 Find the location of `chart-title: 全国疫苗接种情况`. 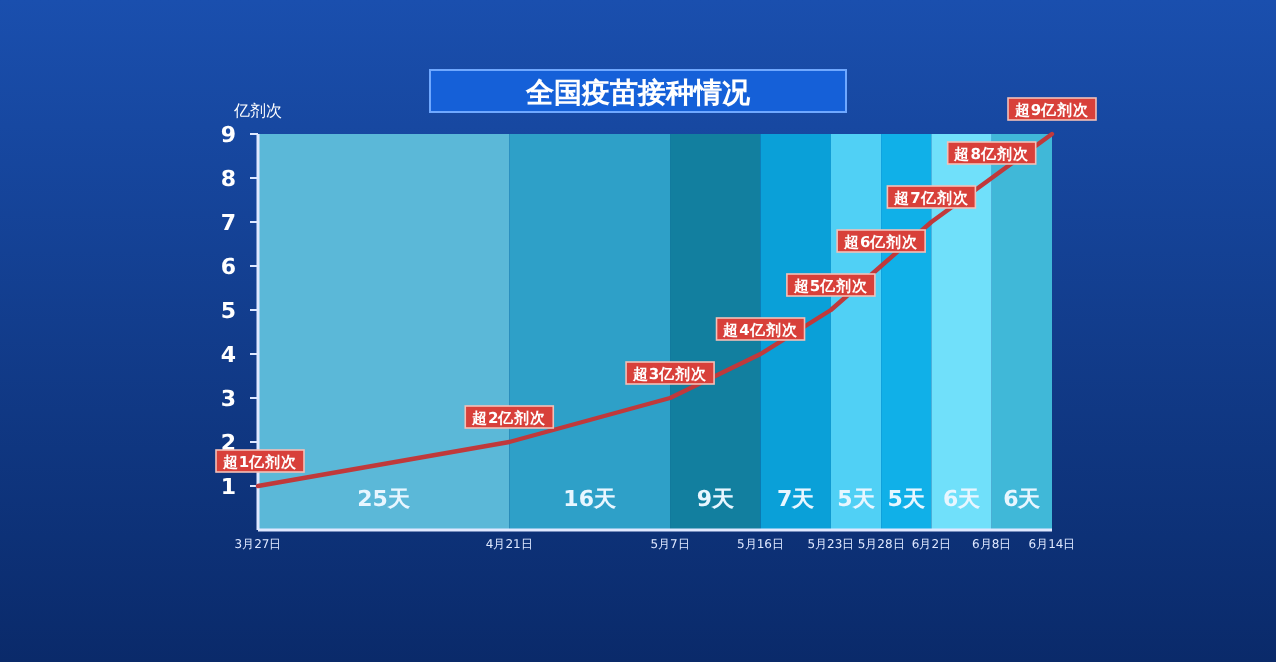

chart-title: 全国疫苗接种情况 is located at coordinates (638, 93).